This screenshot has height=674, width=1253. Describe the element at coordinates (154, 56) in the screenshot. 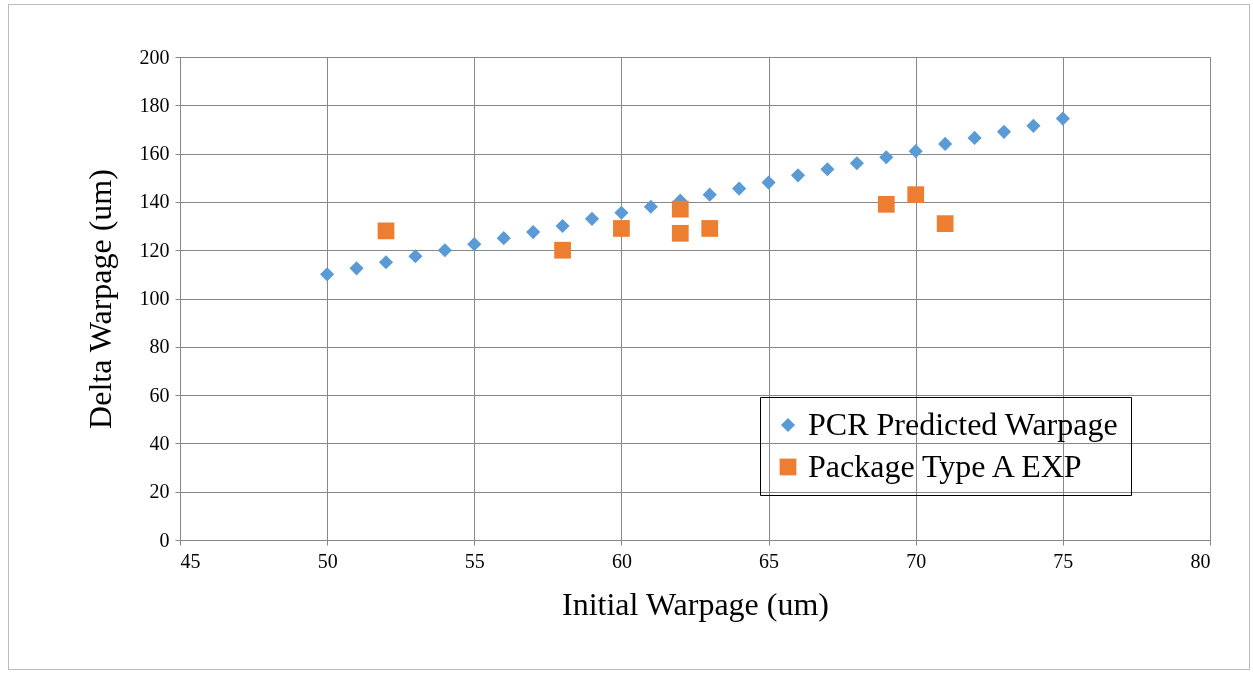

I see `y-tick-label: 200` at that location.